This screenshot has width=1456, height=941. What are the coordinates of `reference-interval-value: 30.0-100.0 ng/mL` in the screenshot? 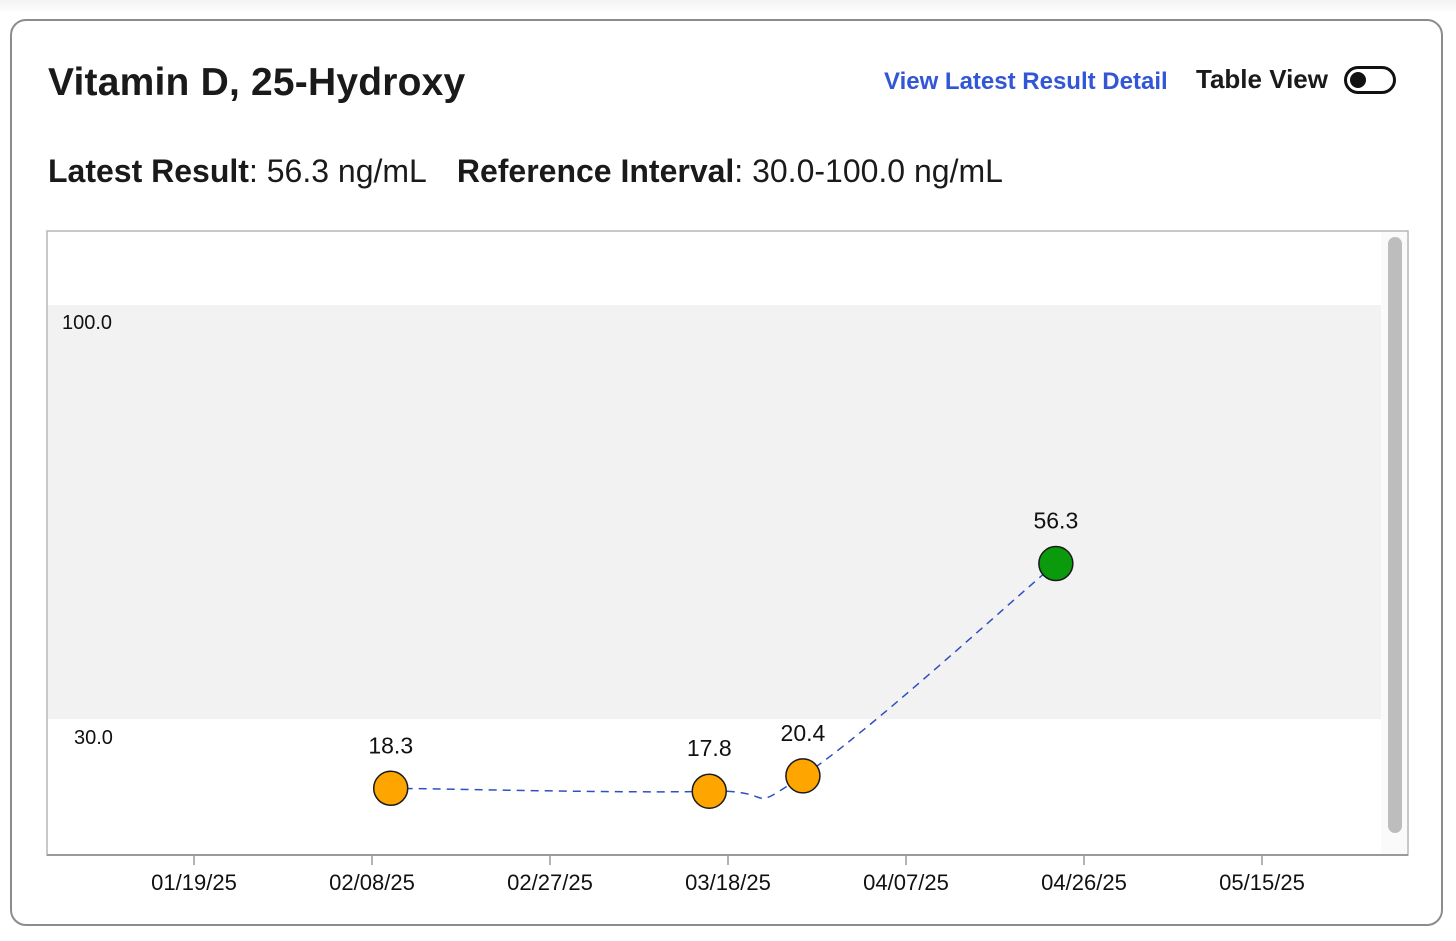 It's located at (877, 171).